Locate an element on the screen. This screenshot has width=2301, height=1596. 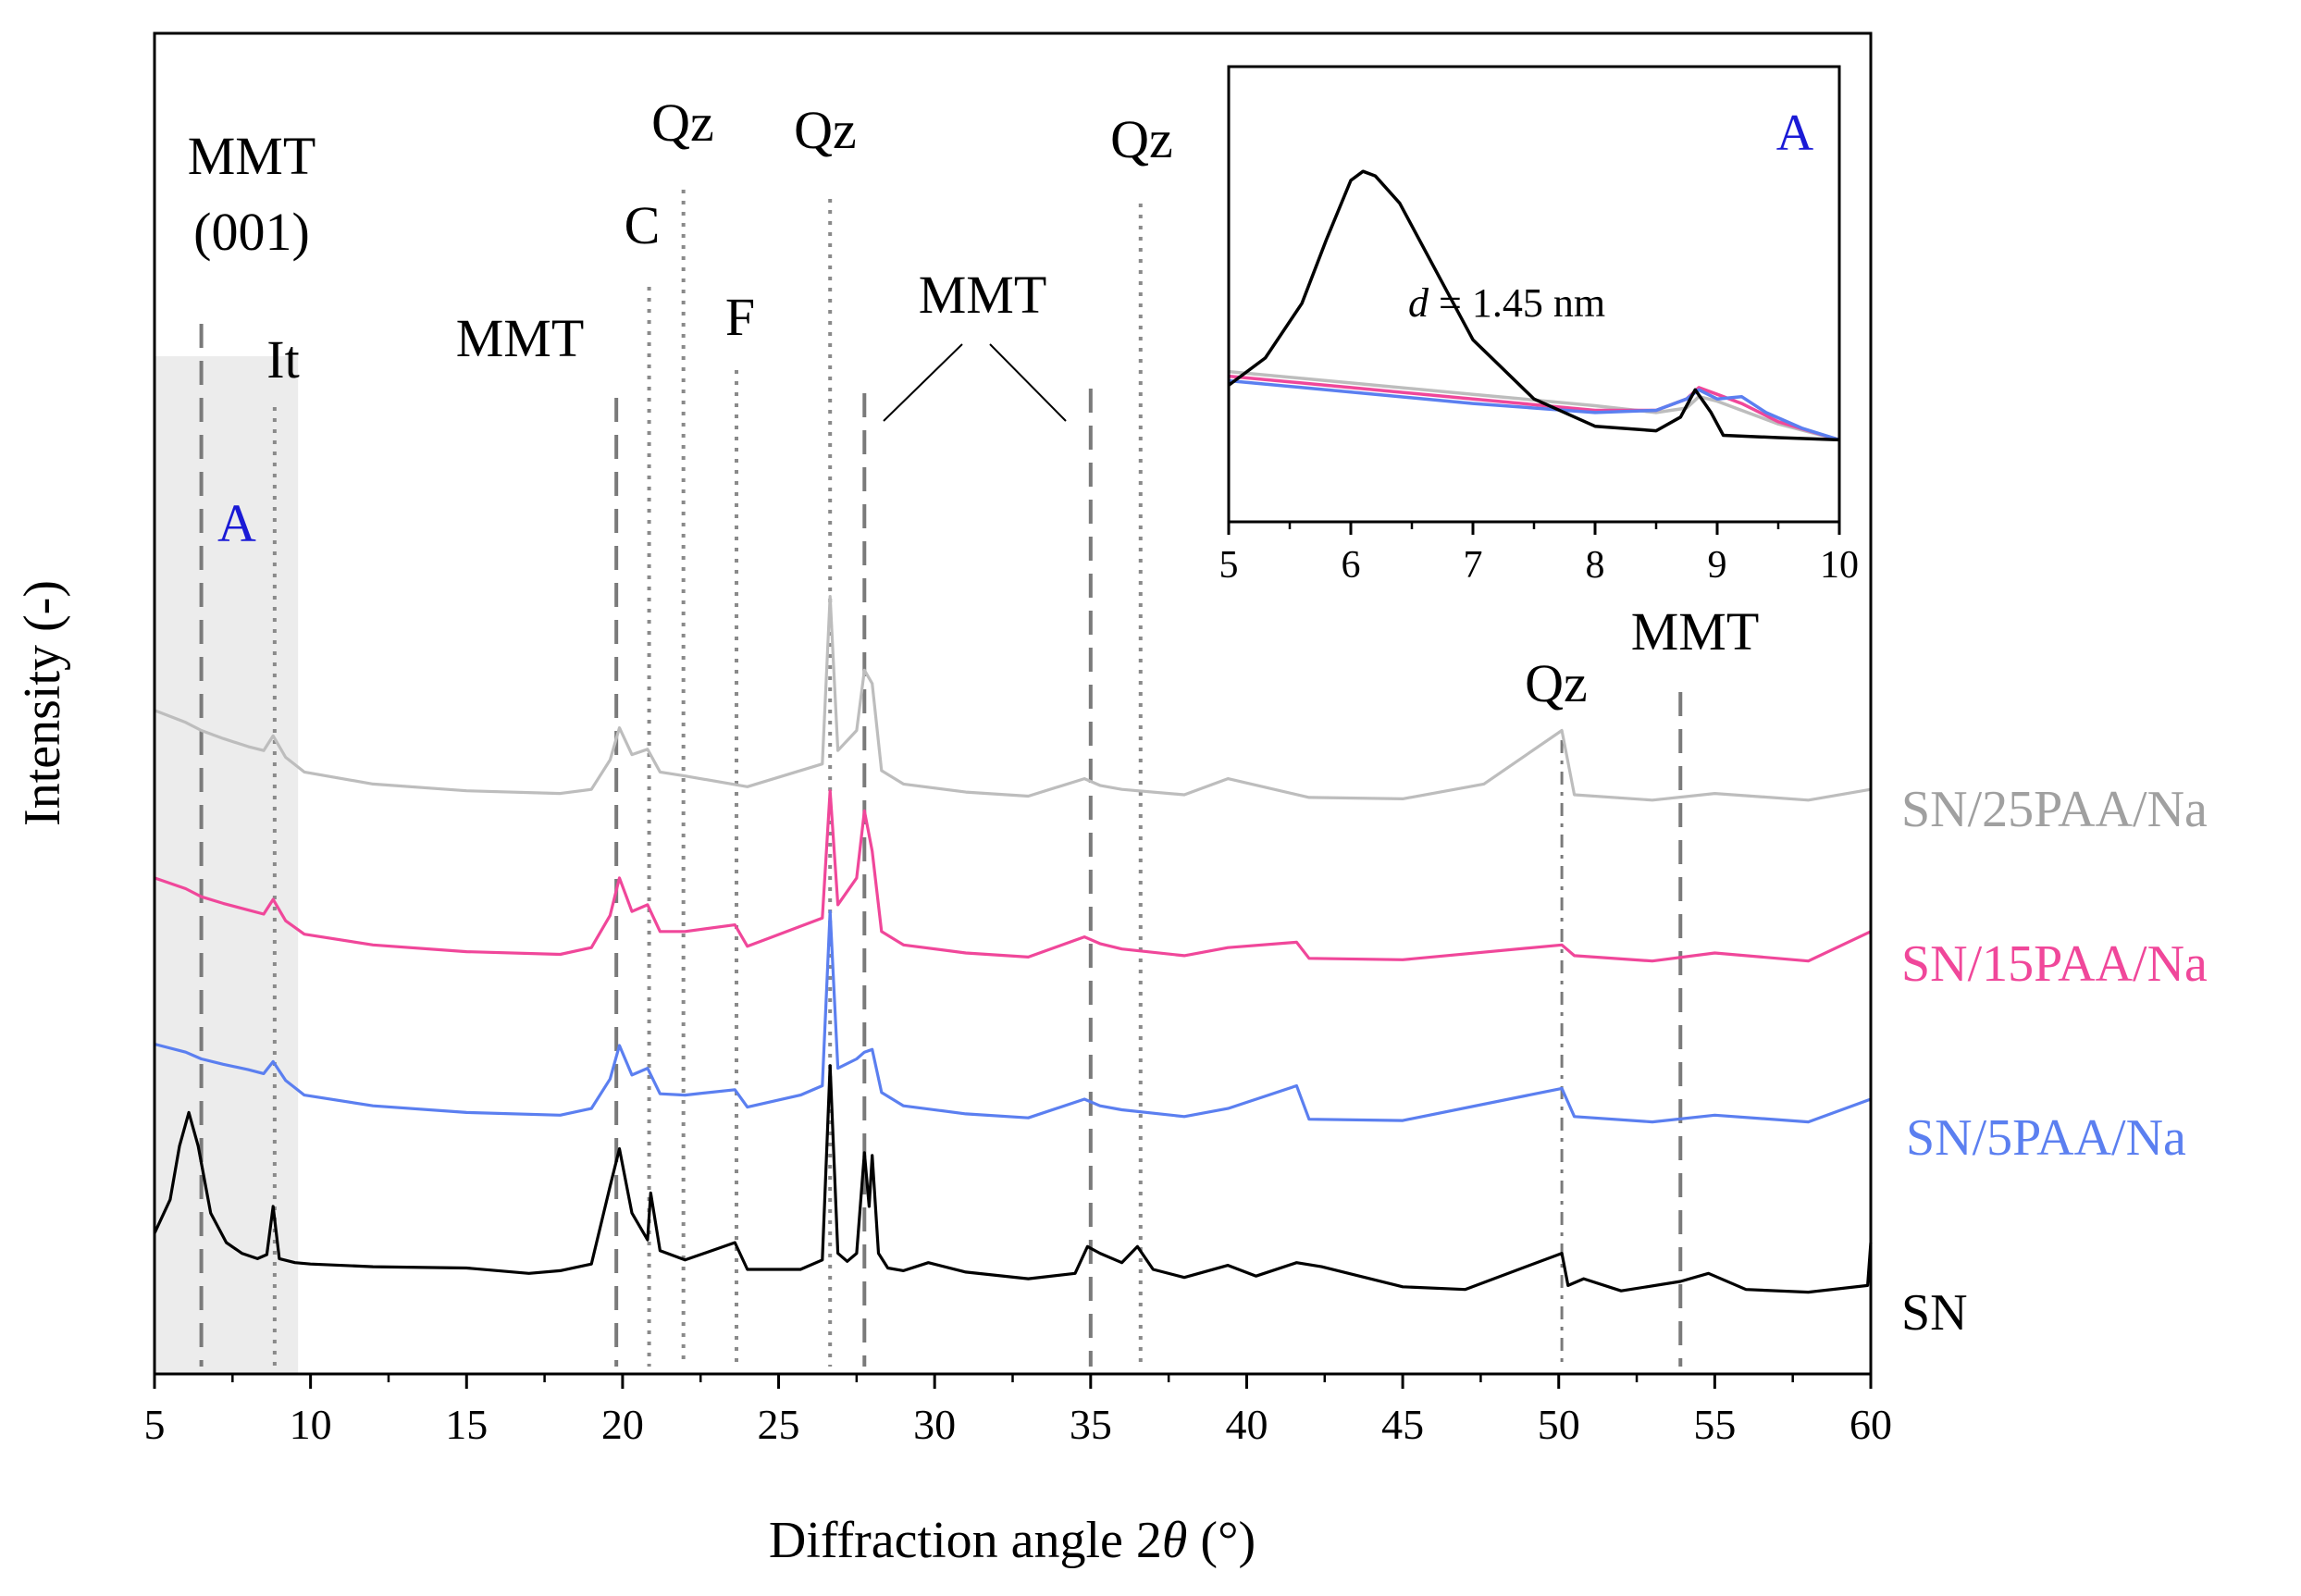
inset-x-tick-label-8: 8 is located at coordinates (1595, 565).